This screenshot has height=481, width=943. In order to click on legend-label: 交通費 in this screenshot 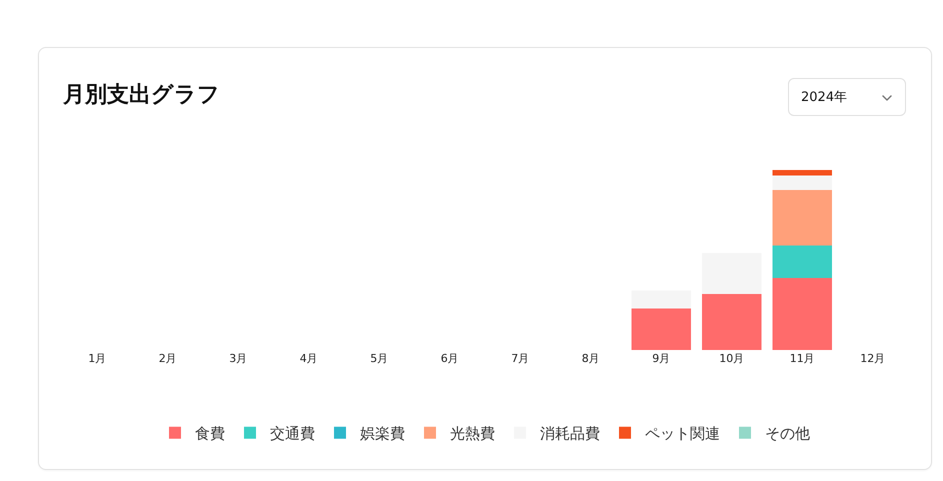, I will do `click(292, 433)`.